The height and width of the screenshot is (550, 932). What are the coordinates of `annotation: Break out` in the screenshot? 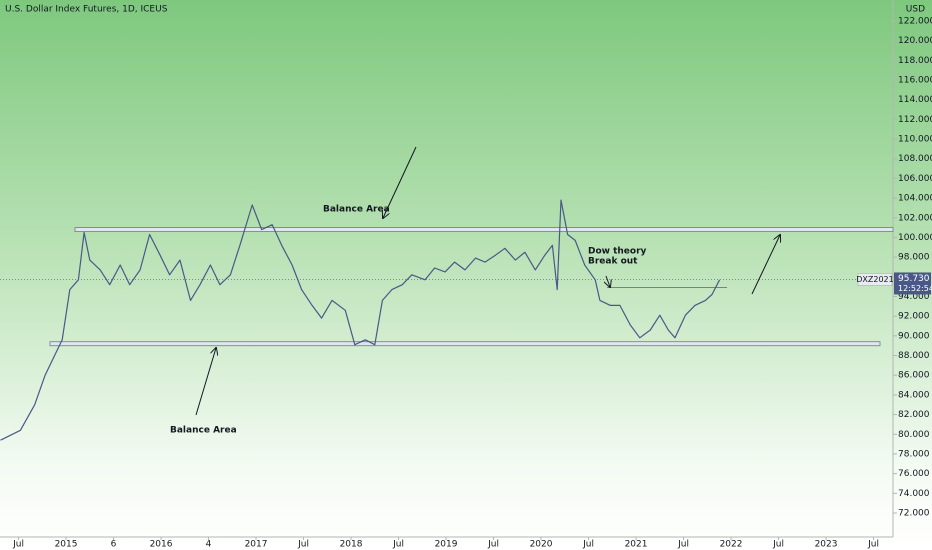 It's located at (613, 262).